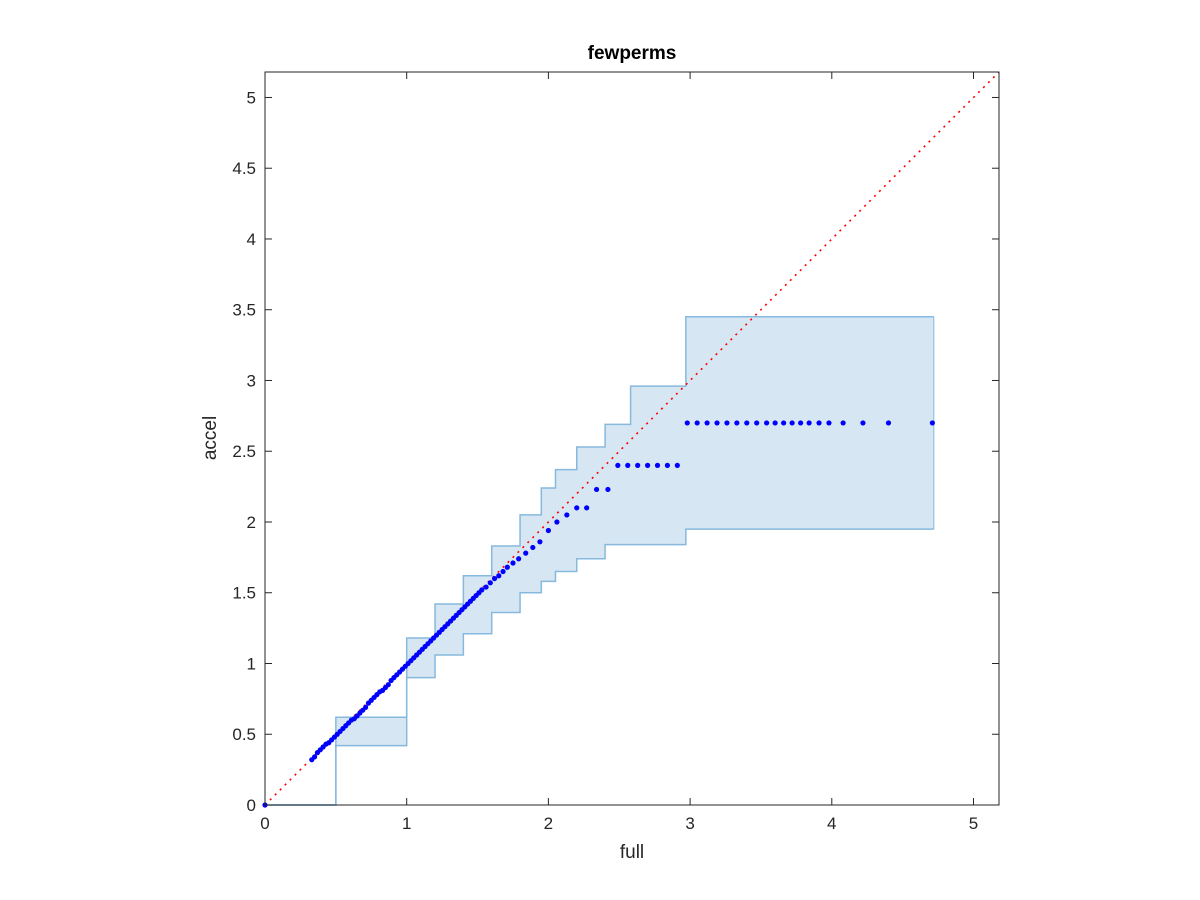 The width and height of the screenshot is (1200, 900). What do you see at coordinates (251, 805) in the screenshot?
I see `y-tick-label: 0` at bounding box center [251, 805].